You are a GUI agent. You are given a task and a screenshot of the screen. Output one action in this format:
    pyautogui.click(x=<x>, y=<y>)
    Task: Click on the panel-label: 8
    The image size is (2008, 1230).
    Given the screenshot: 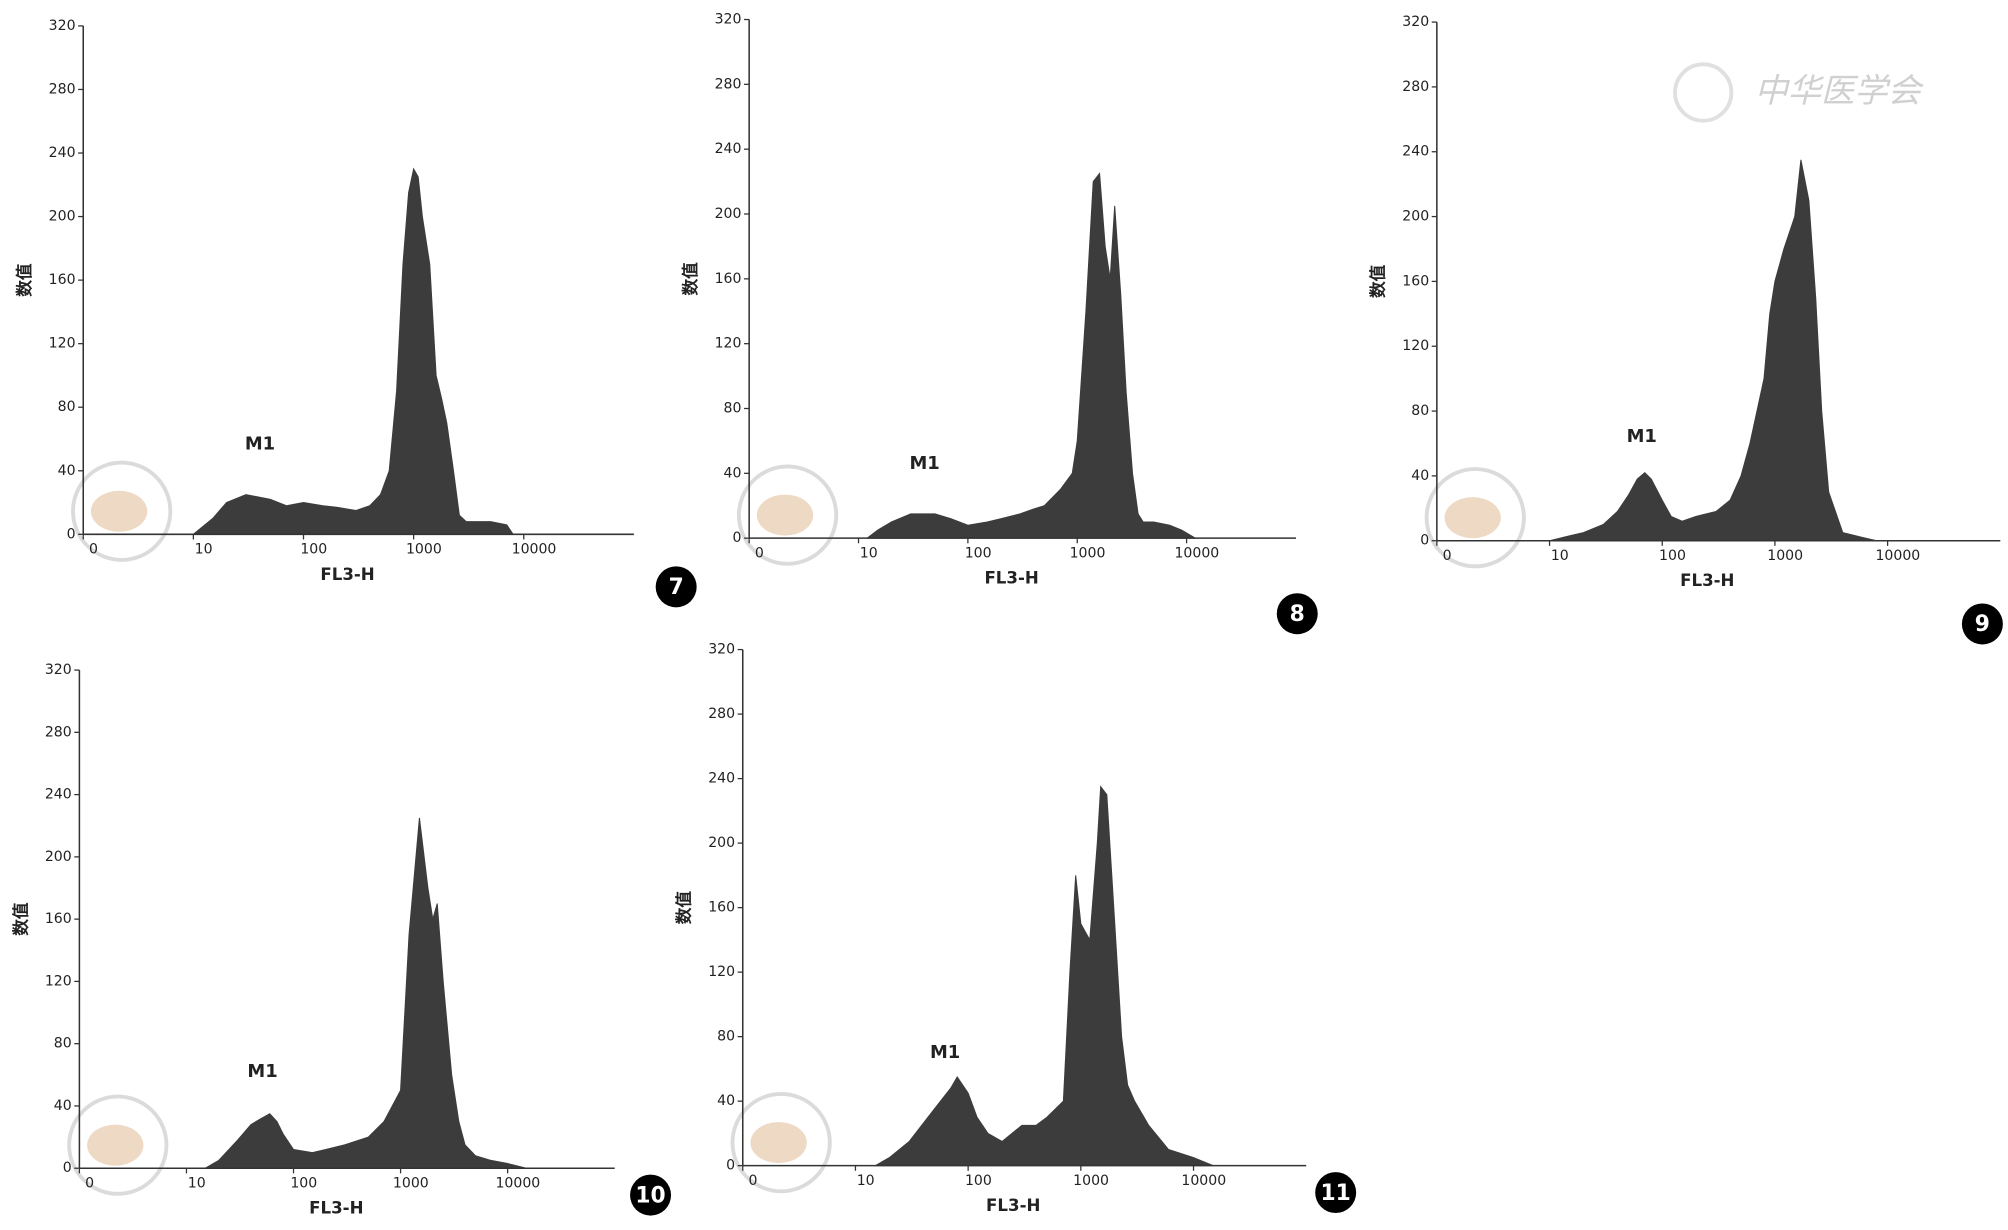 What is the action you would take?
    pyautogui.click(x=1297, y=614)
    